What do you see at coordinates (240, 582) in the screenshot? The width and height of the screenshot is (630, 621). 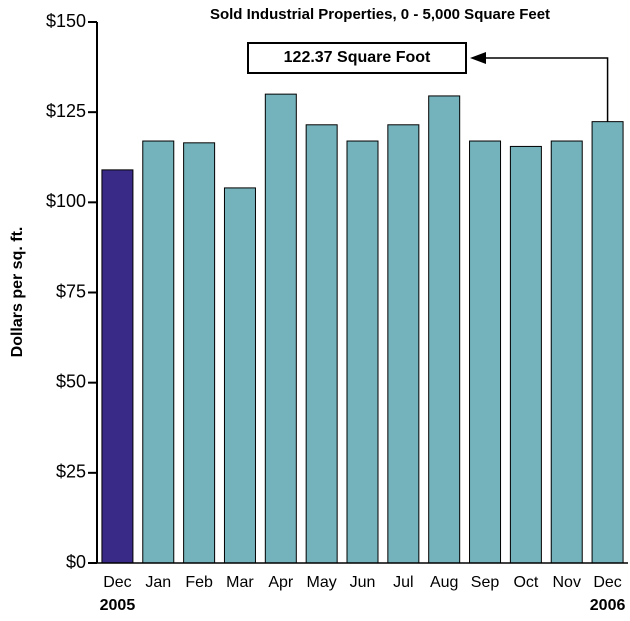 I see `x-tick-label: Mar` at bounding box center [240, 582].